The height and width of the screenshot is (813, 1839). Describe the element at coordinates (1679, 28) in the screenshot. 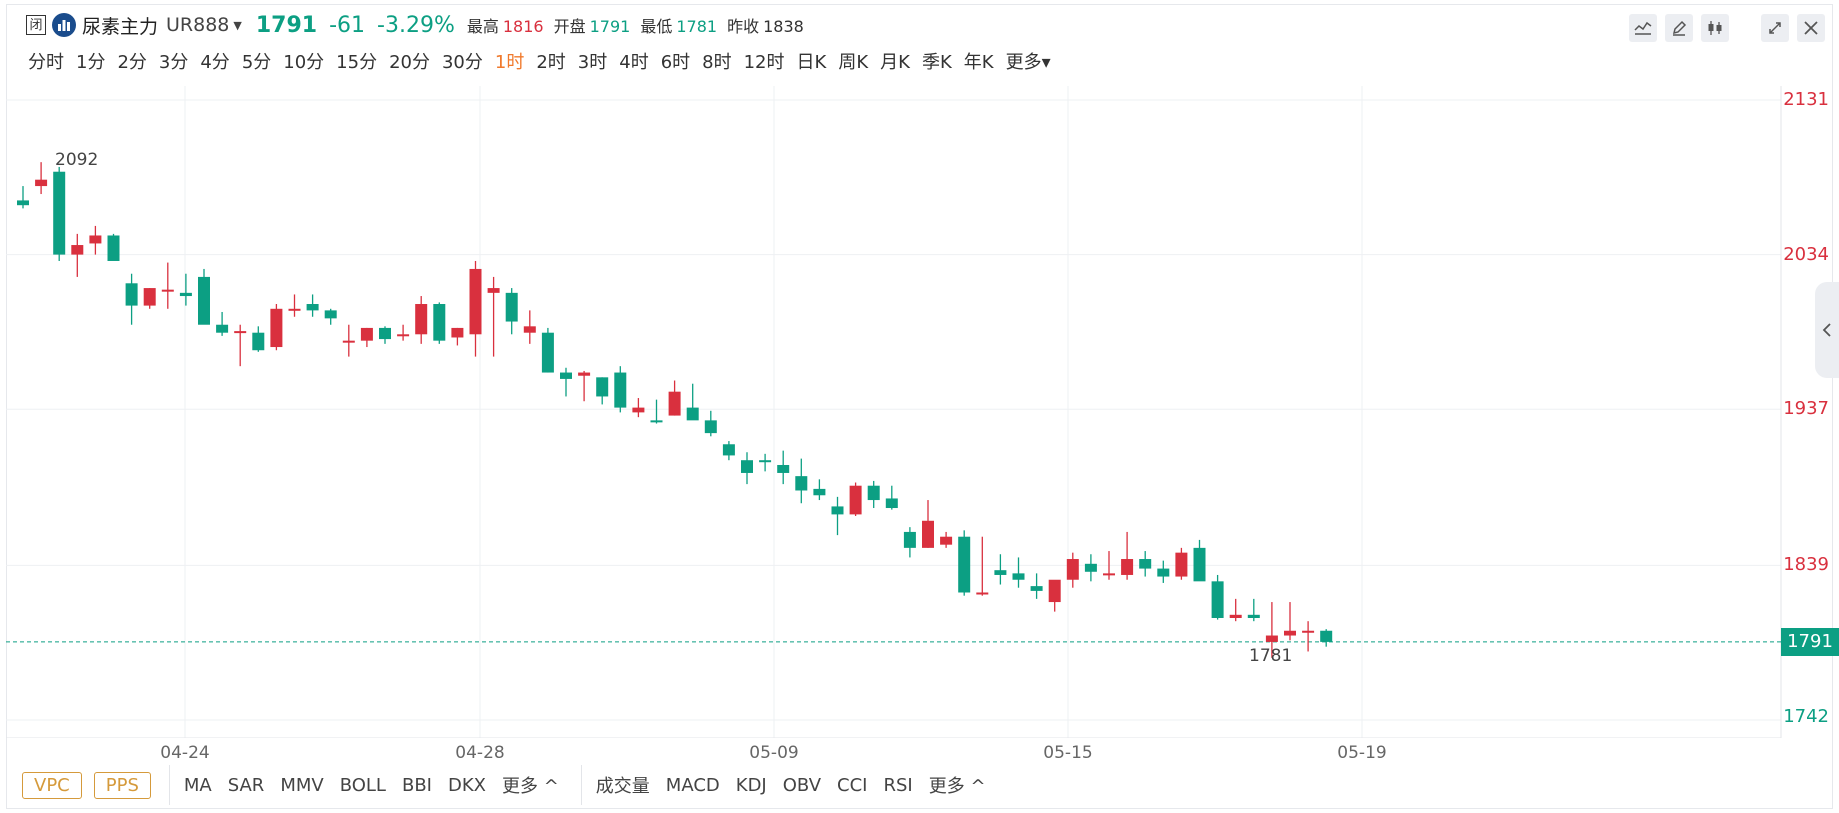

I see `pen-icon` at that location.